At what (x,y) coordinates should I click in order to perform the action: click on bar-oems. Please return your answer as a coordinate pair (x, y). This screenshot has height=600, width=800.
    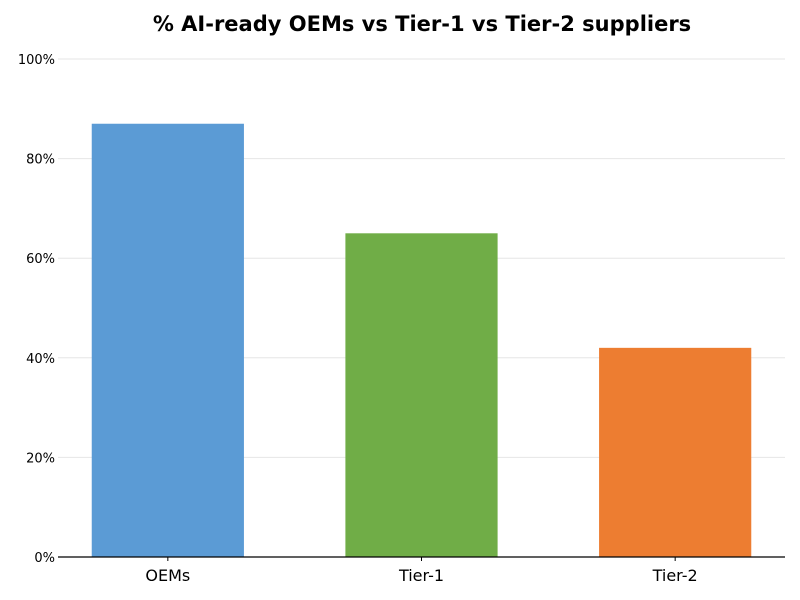
    Looking at the image, I should click on (167, 340).